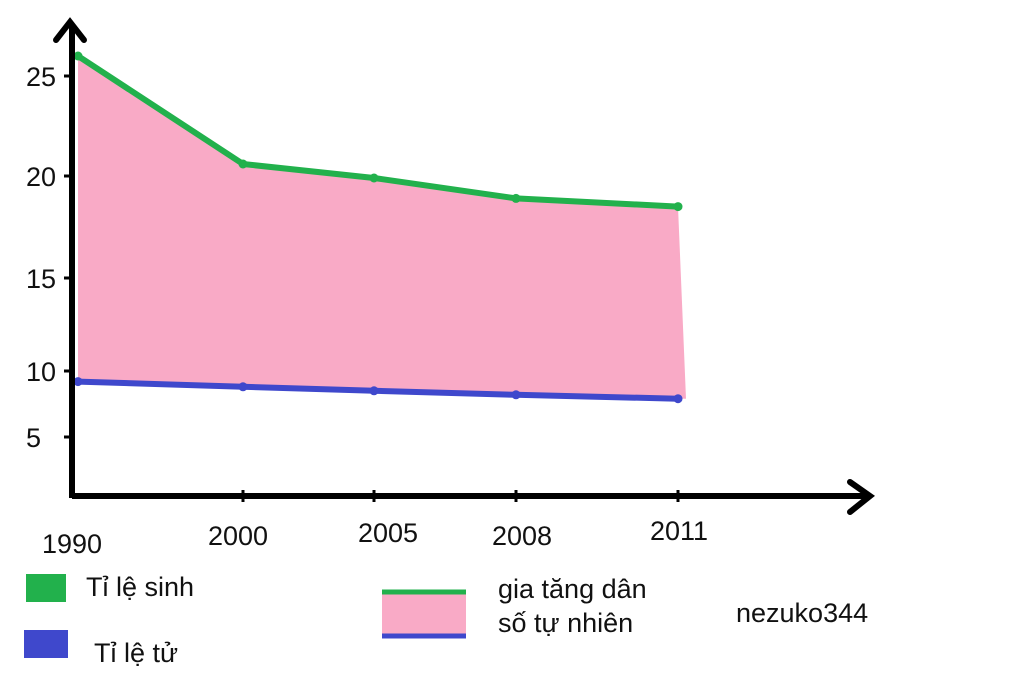 The image size is (1024, 691). I want to click on x-tick-label: 2011, so click(679, 531).